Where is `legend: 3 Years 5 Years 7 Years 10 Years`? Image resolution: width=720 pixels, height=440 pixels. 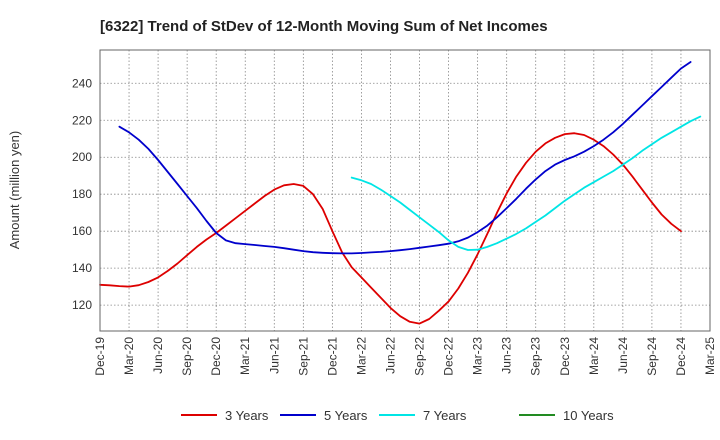
legend: 3 Years 5 Years 7 Years 10 Years is located at coordinates (397, 415).